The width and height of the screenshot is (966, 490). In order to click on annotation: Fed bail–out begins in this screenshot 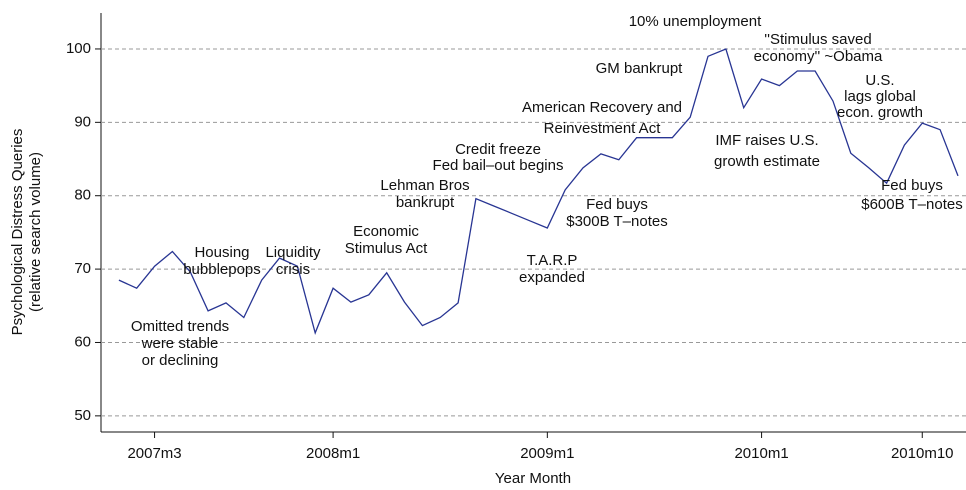, I will do `click(498, 165)`.